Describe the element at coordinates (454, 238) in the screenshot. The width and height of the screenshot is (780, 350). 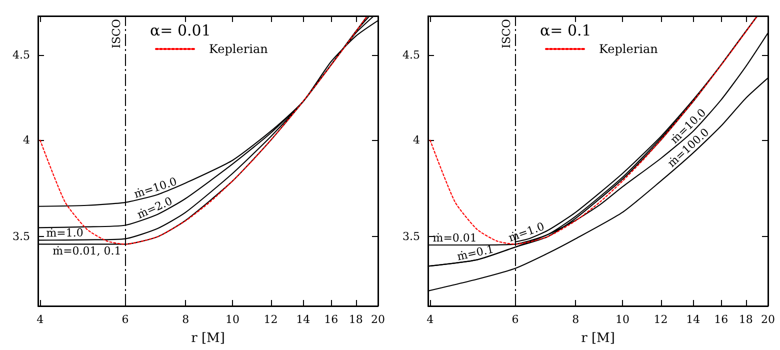
I see `annotation: ṁ=0.01` at that location.